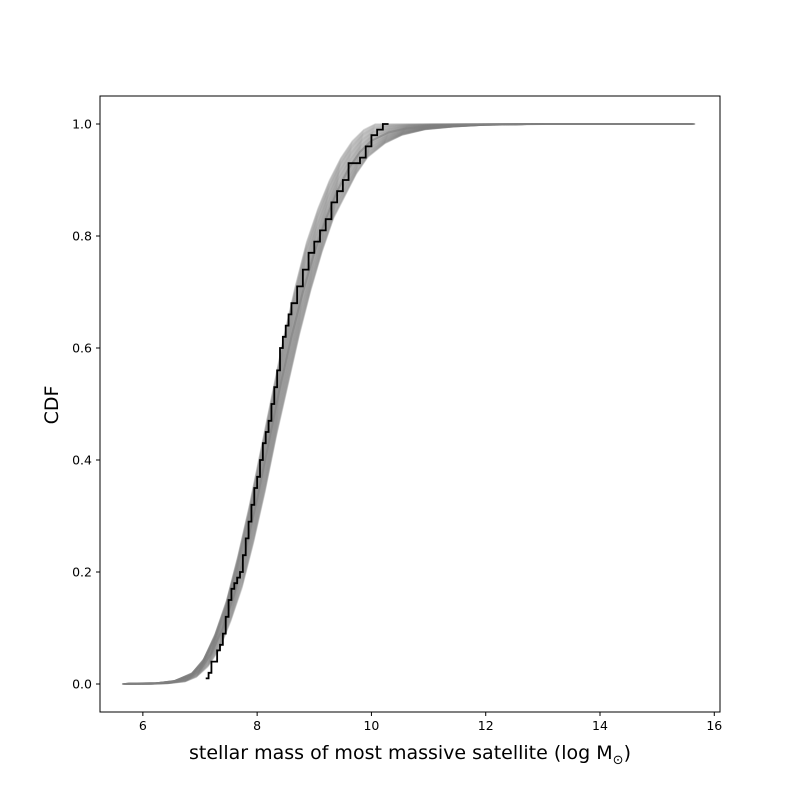  I want to click on x-axis-ticks: 6 8 10 12 14 16, so click(430, 722).